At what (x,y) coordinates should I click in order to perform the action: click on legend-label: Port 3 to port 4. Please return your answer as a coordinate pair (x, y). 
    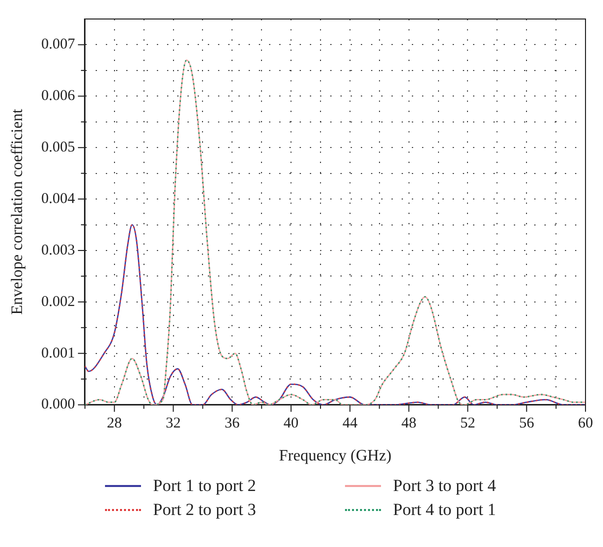
    Looking at the image, I should click on (444, 486).